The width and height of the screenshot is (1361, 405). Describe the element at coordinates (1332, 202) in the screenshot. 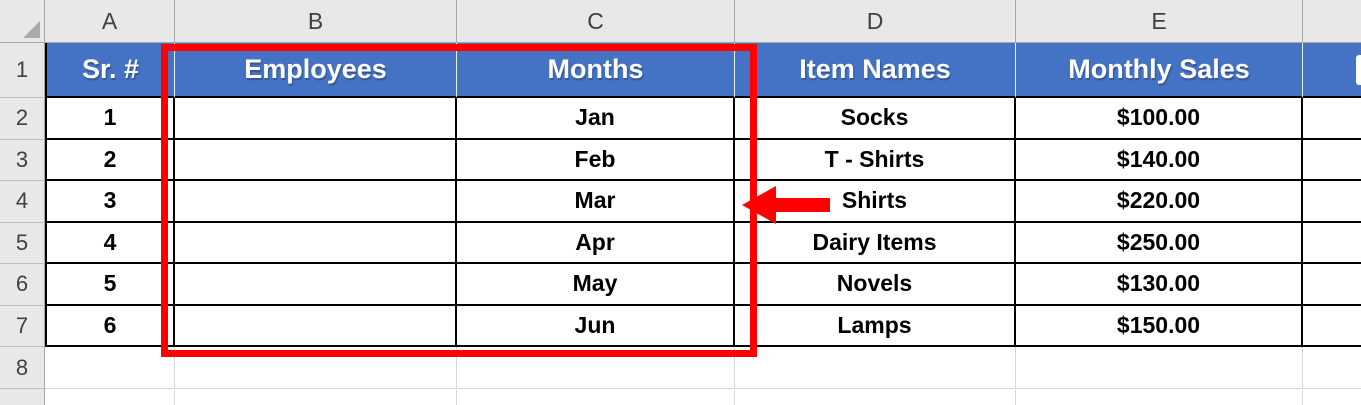

I see `cell-F4` at that location.